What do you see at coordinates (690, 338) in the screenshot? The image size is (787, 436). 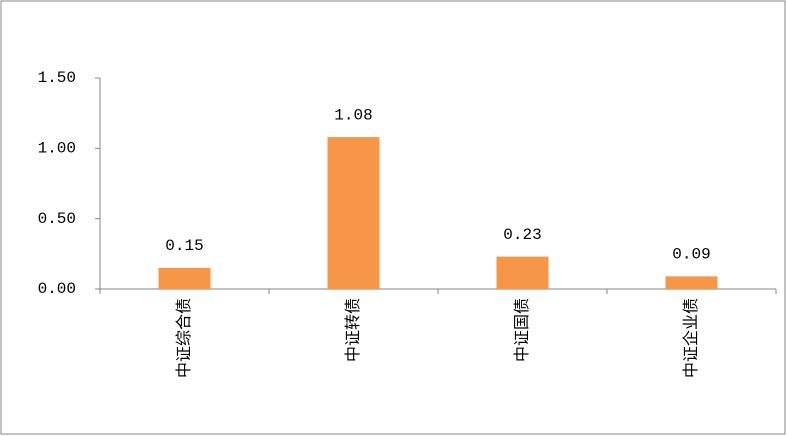 I see `x-tick-label: 中证企业债` at bounding box center [690, 338].